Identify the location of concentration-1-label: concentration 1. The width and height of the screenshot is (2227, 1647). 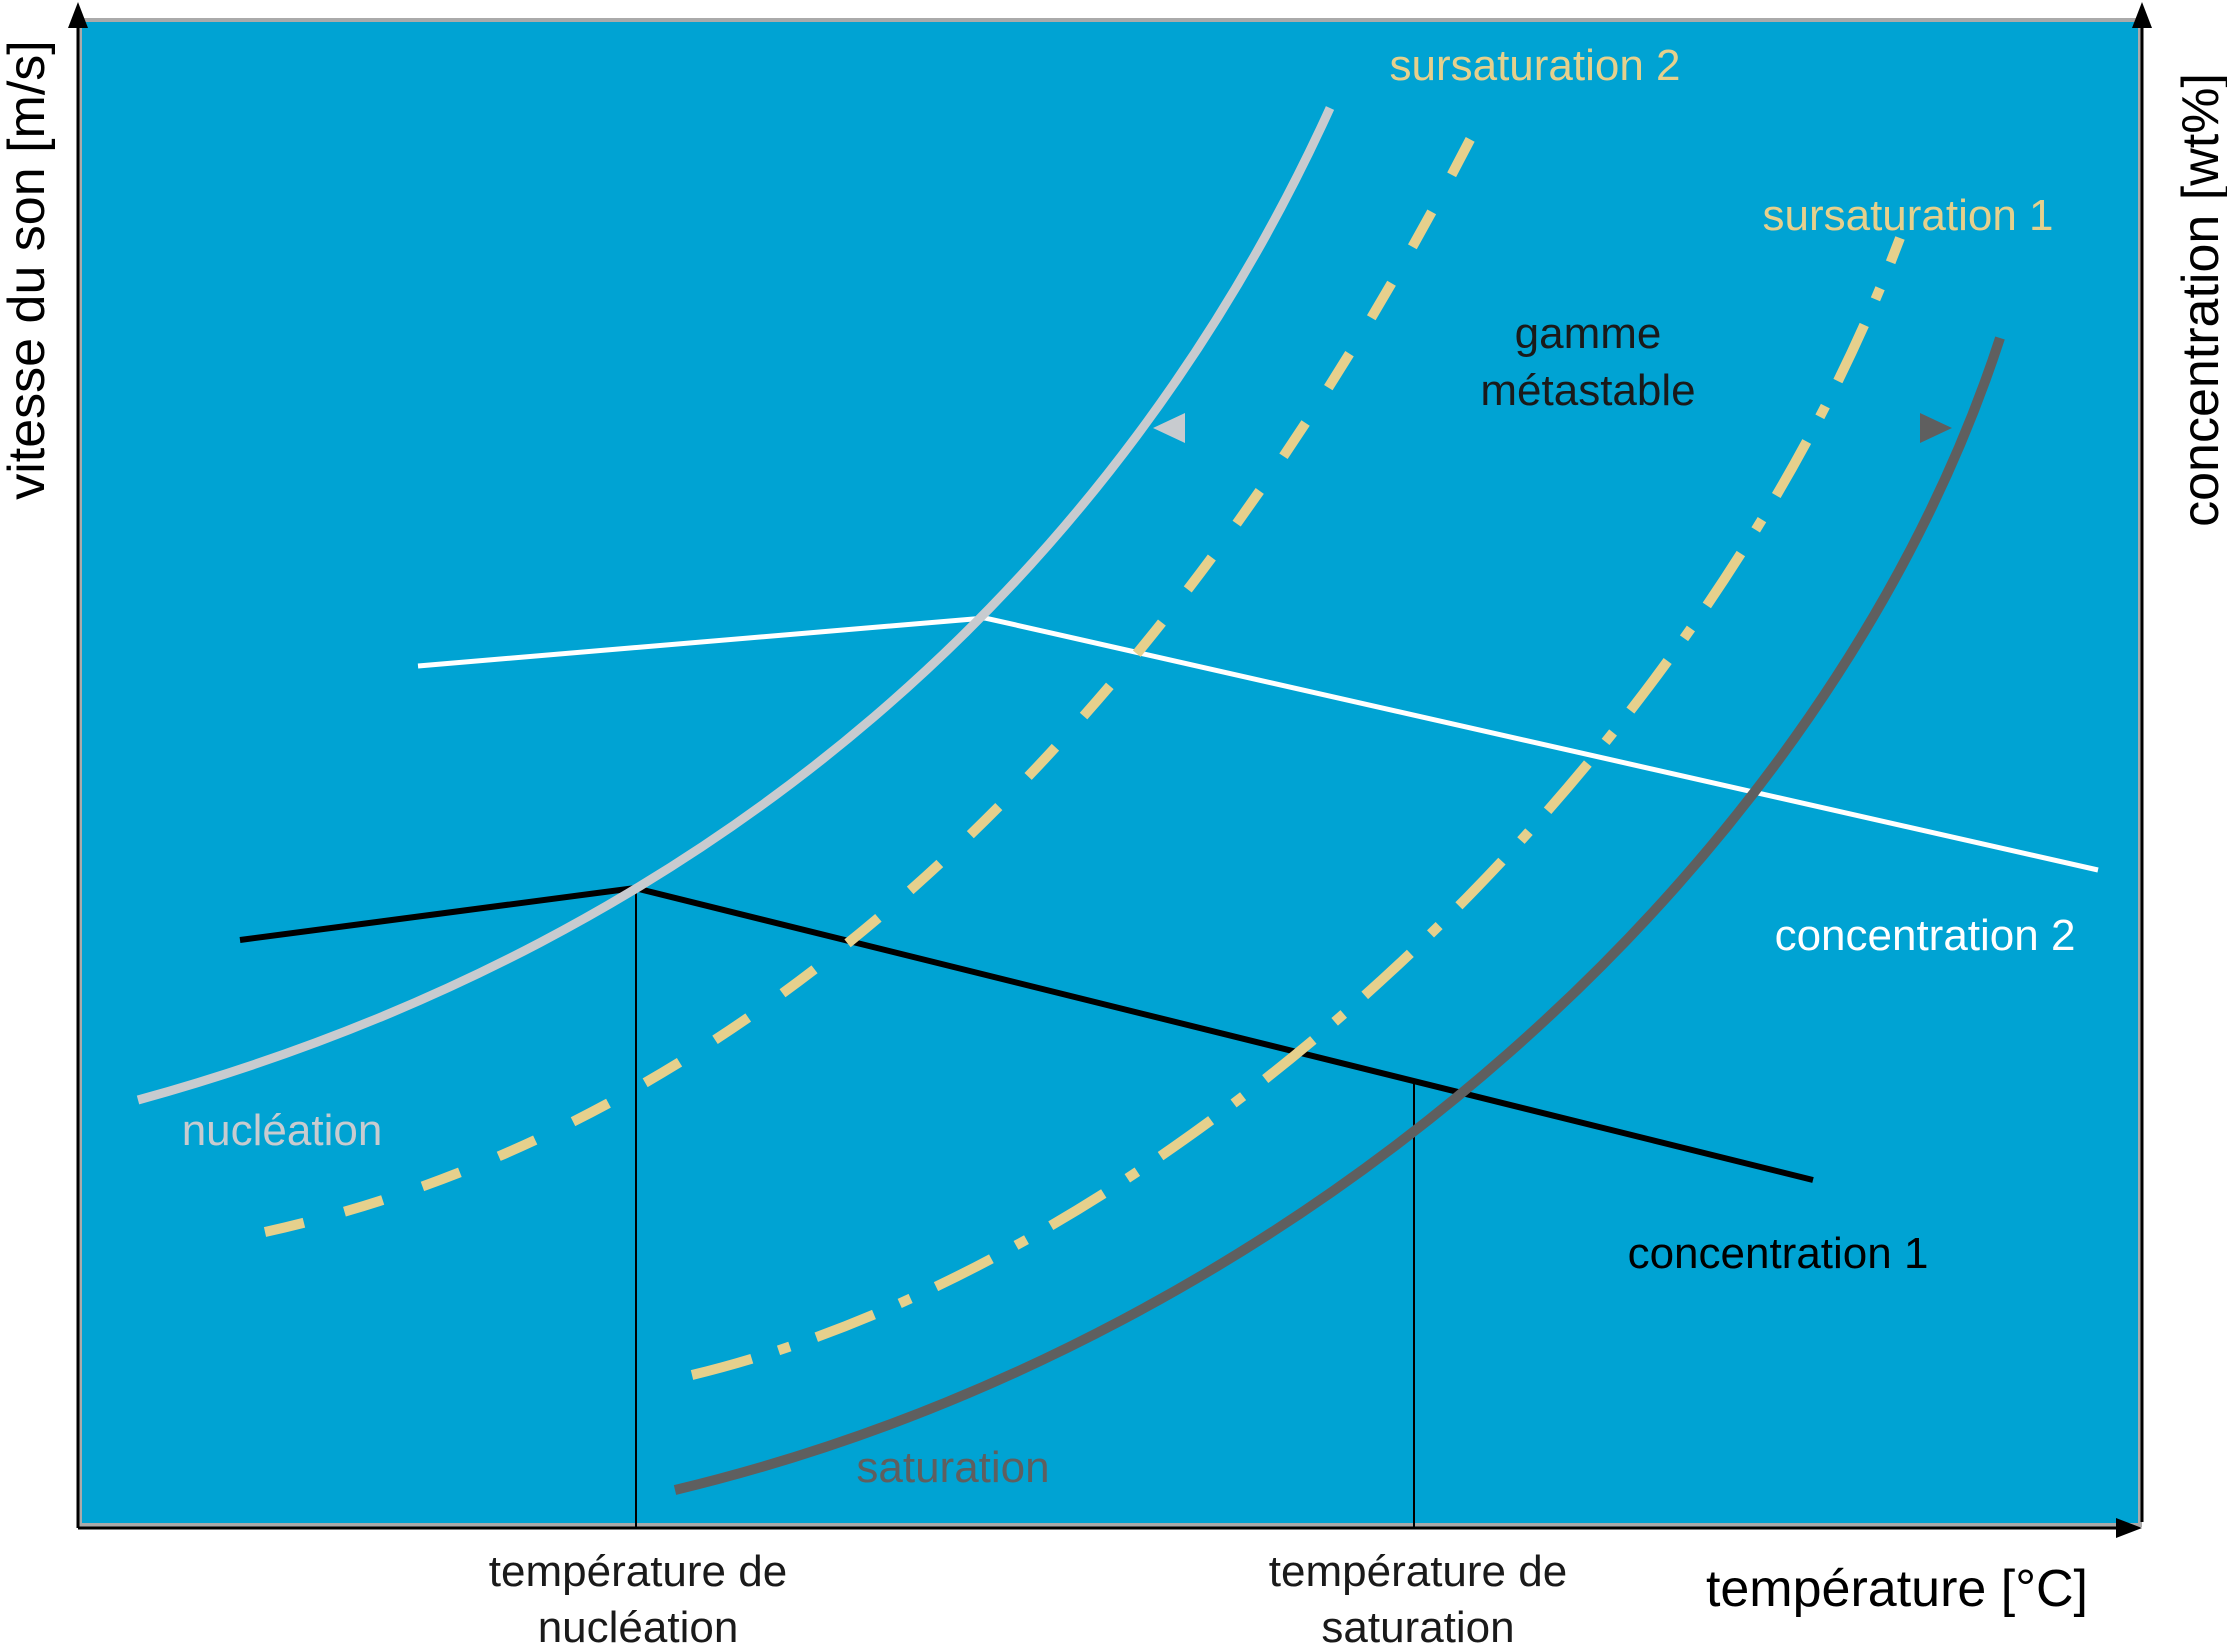
(1778, 1253).